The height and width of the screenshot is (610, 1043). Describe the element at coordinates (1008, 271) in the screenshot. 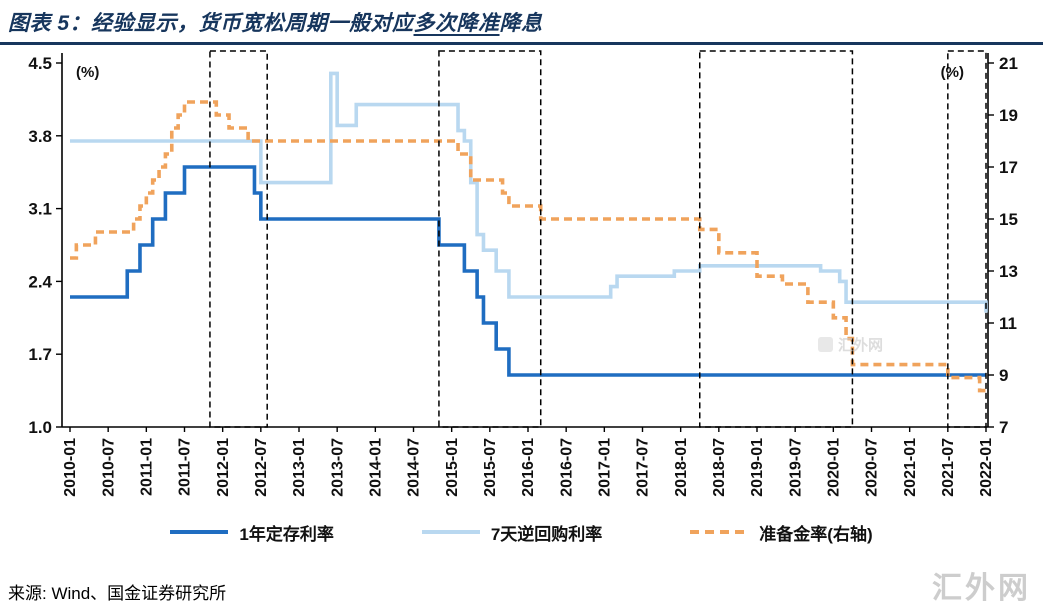

I see `y-tick-label-right: 13` at that location.